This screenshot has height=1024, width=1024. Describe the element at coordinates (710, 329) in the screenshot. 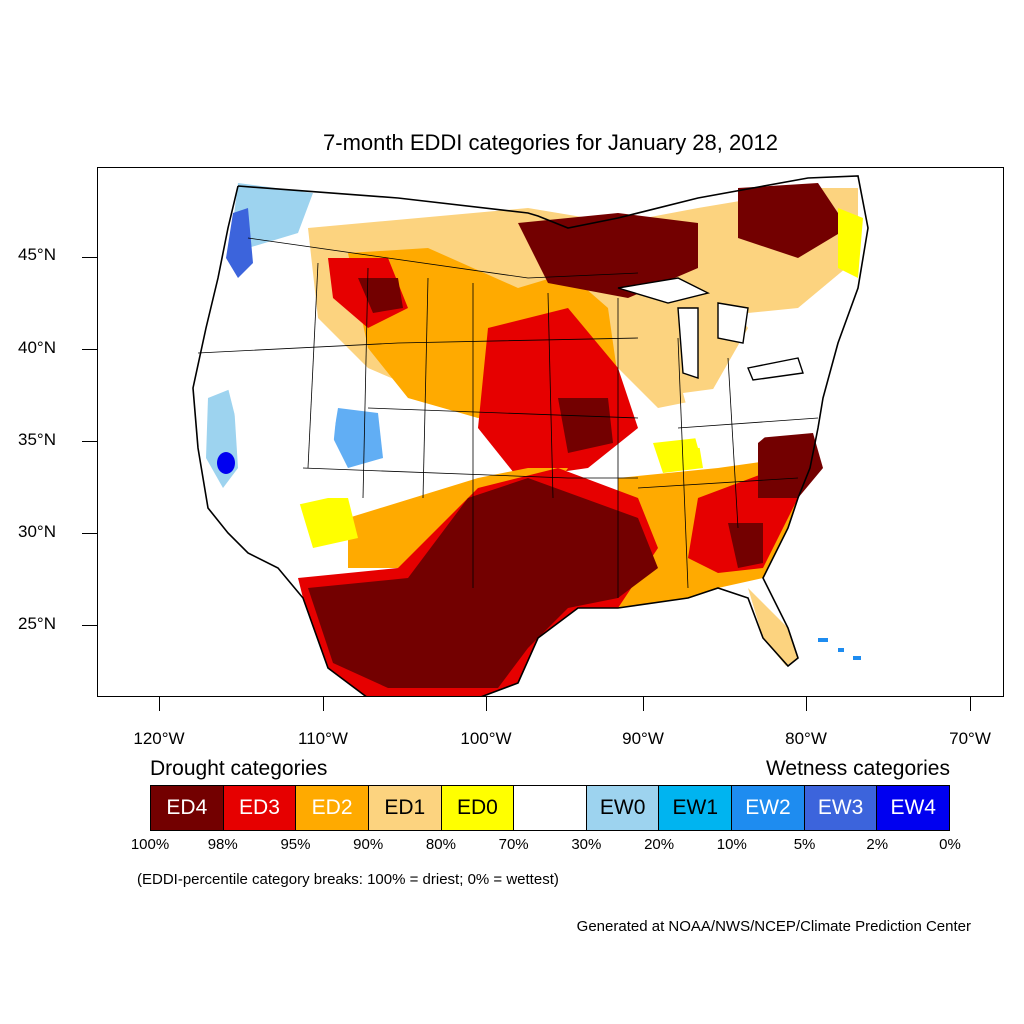

I see `great-lakes` at that location.